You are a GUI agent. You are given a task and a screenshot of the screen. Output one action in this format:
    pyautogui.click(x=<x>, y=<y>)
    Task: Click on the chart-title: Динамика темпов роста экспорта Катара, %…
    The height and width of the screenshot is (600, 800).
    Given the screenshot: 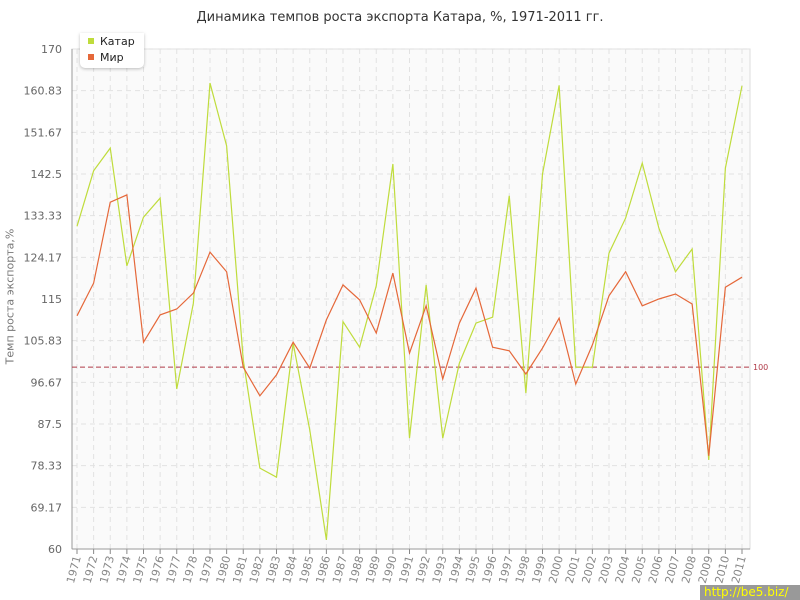 What is the action you would take?
    pyautogui.click(x=400, y=17)
    